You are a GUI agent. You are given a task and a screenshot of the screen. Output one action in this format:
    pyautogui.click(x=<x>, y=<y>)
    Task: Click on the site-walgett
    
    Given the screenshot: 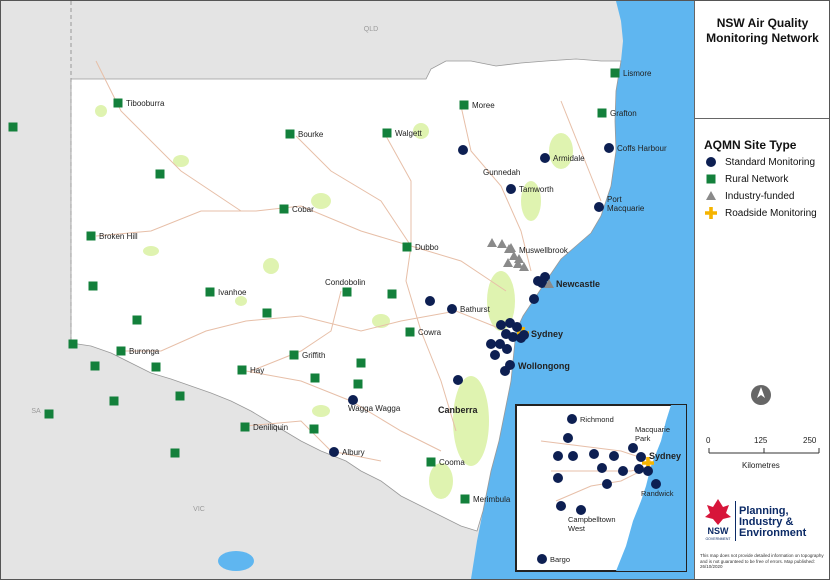 What is the action you would take?
    pyautogui.click(x=387, y=133)
    